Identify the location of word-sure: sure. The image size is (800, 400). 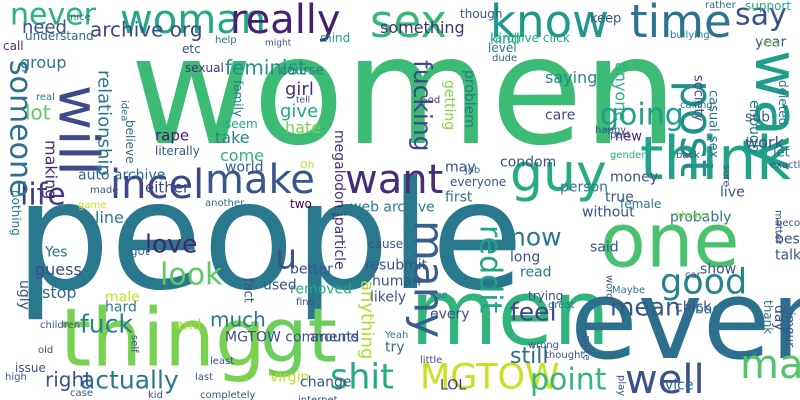
(726, 176).